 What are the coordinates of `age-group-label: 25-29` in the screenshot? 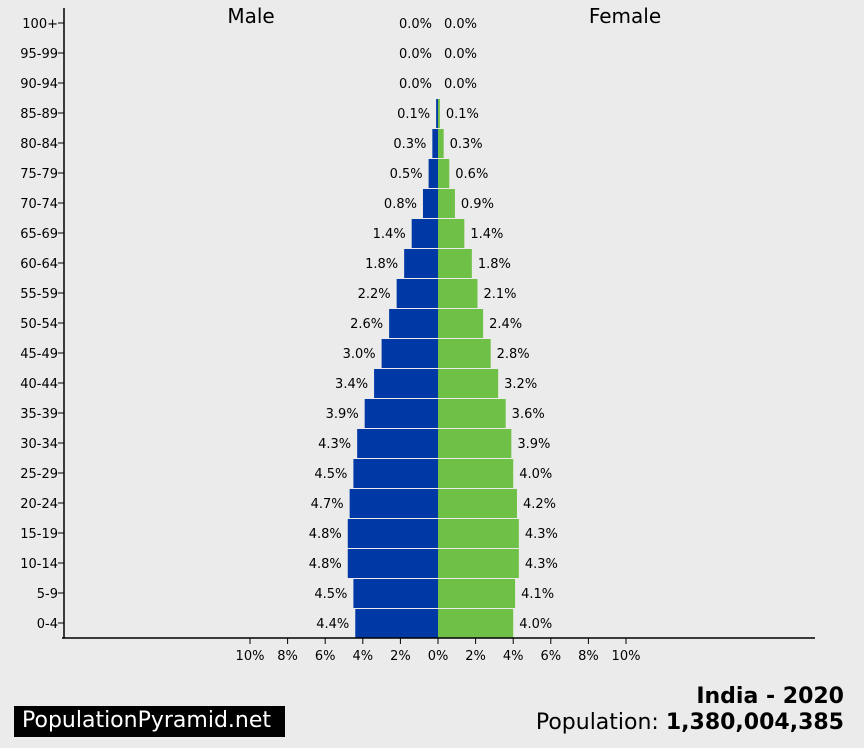 It's located at (39, 474).